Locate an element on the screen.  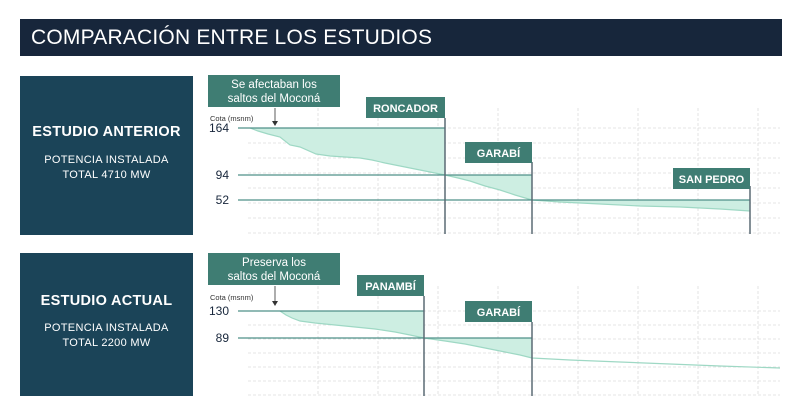
dam-label-garabi-anterior: GARABÍ is located at coordinates (499, 153).